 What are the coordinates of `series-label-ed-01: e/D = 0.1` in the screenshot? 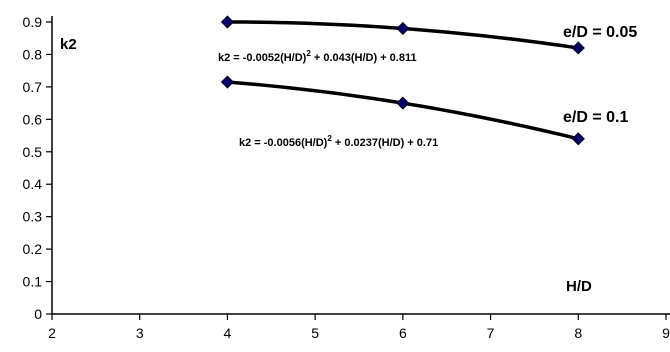 It's located at (595, 117).